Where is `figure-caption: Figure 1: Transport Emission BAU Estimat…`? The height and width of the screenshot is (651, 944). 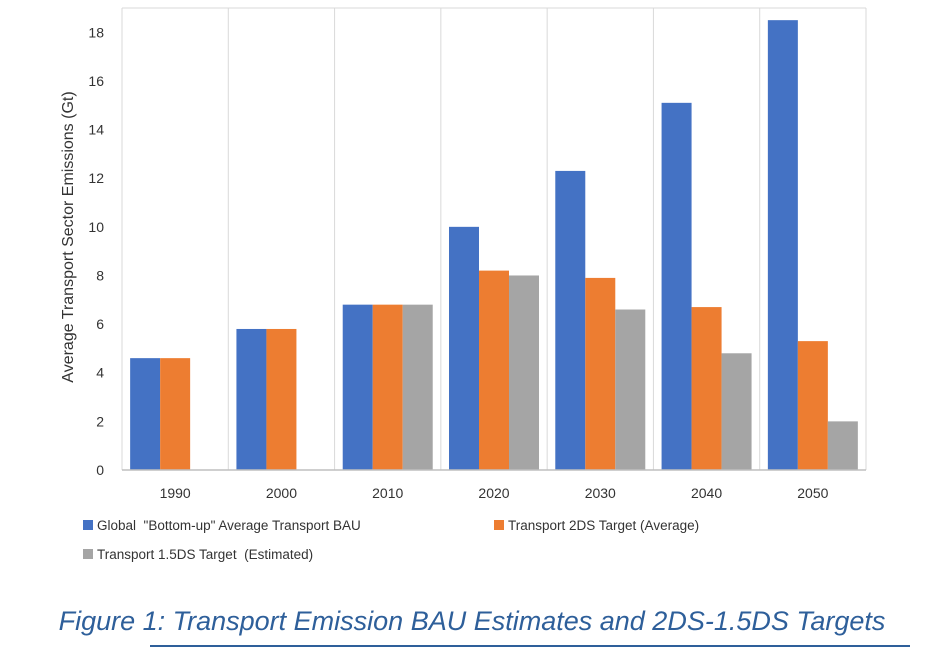
figure-caption: Figure 1: Transport Emission BAU Estimat… is located at coordinates (472, 621).